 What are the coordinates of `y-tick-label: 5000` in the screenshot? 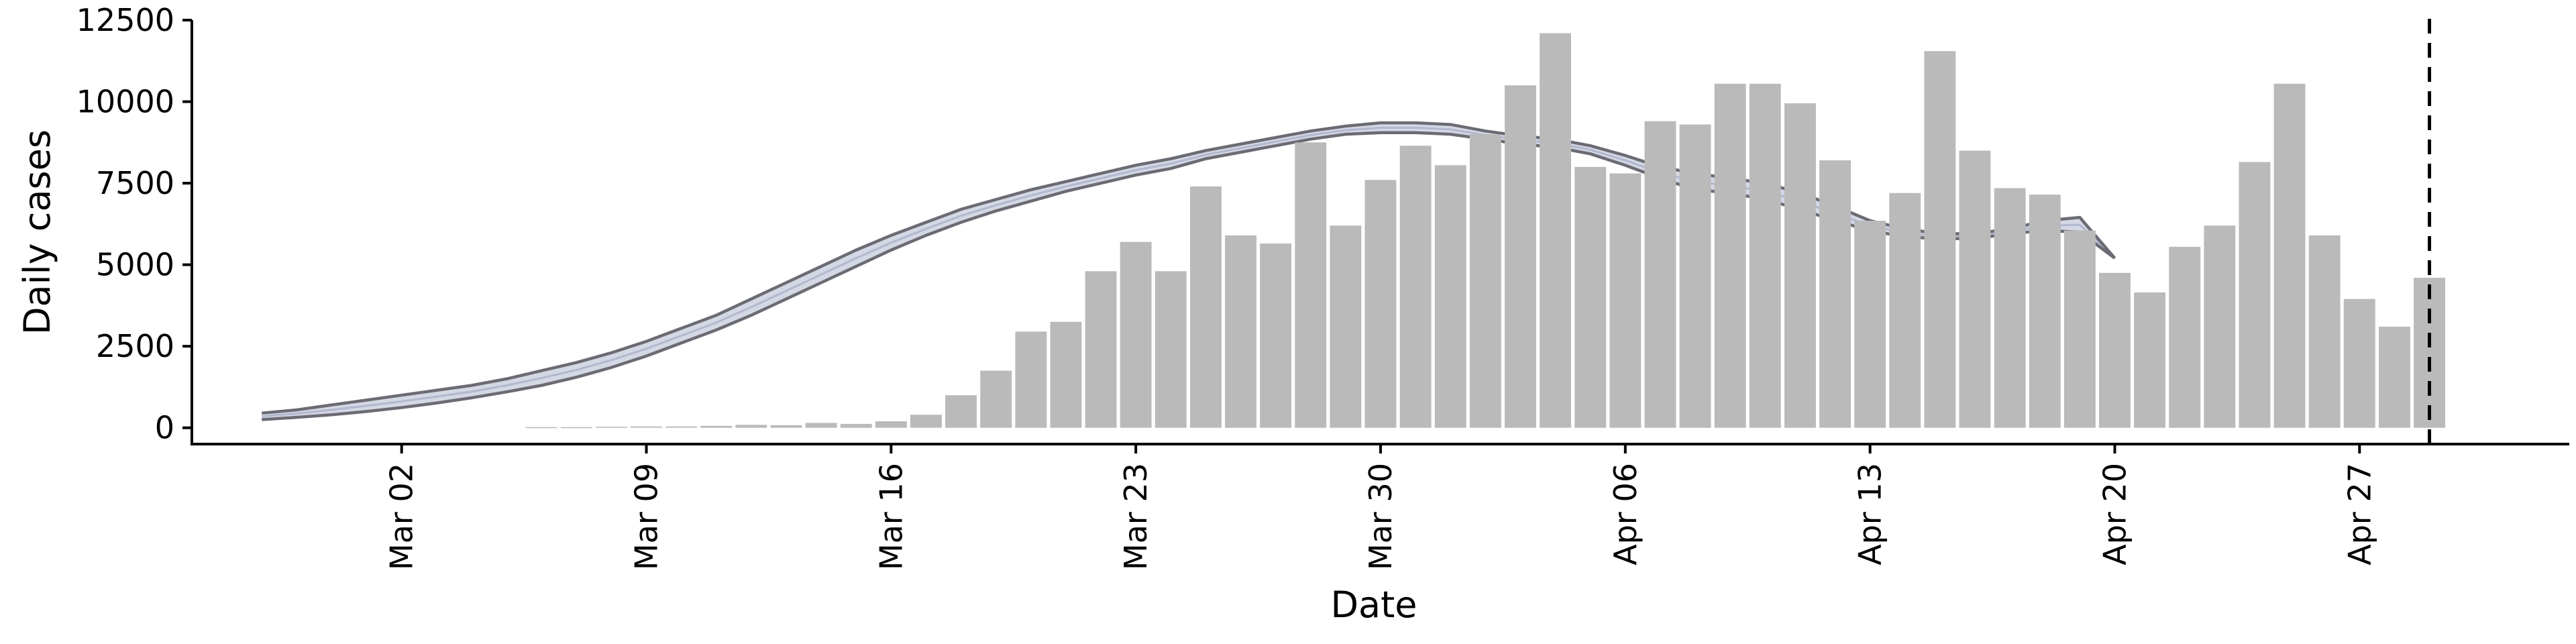 It's located at (135, 265).